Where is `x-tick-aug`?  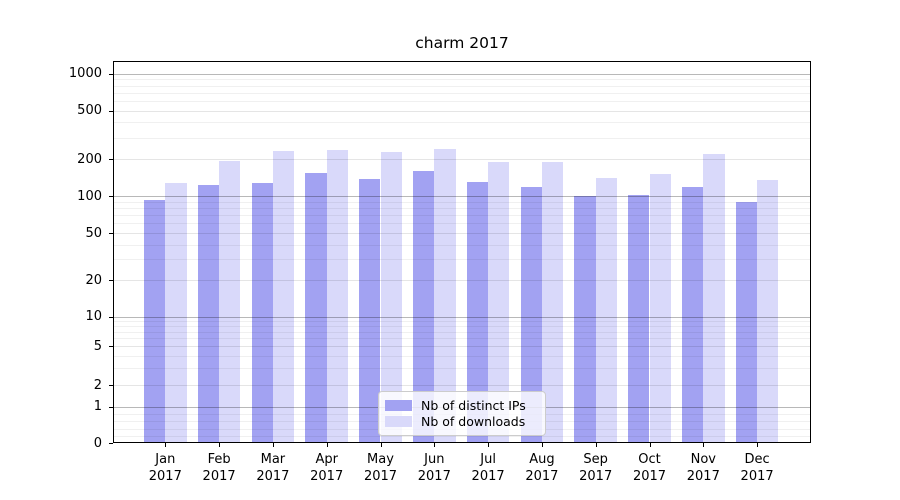 x-tick-aug is located at coordinates (542, 445).